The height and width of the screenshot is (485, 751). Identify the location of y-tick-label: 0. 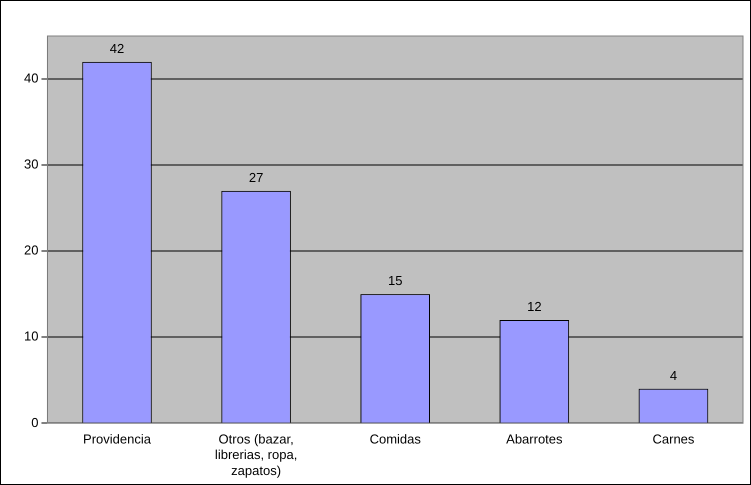
(34, 422).